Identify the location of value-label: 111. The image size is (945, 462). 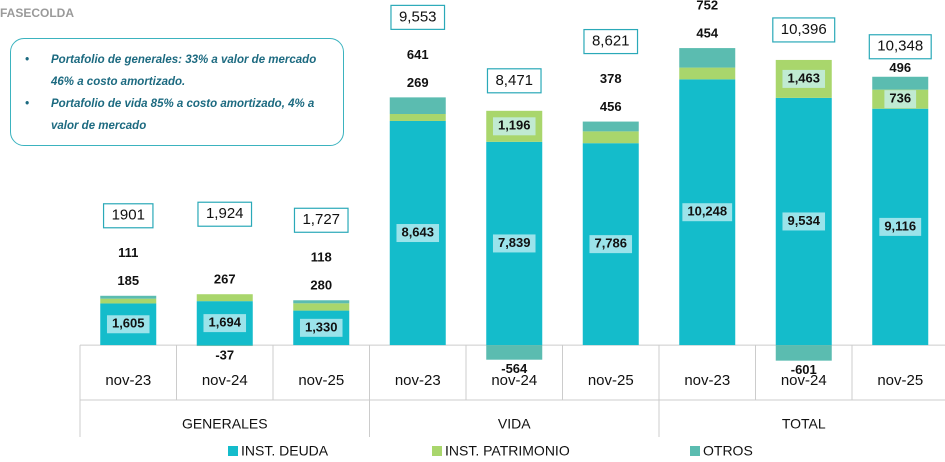
(128, 252).